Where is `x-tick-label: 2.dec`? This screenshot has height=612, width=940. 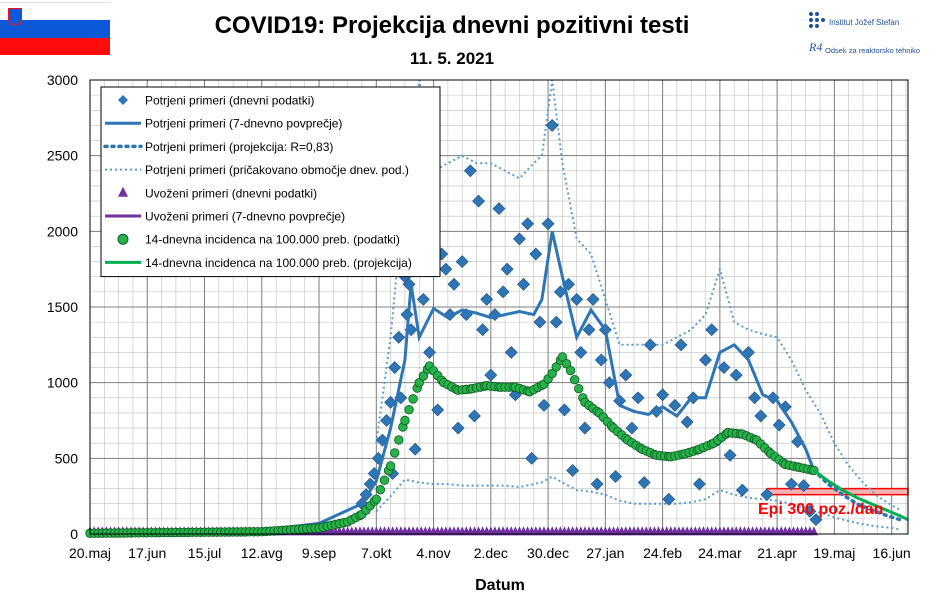 x-tick-label: 2.dec is located at coordinates (491, 553).